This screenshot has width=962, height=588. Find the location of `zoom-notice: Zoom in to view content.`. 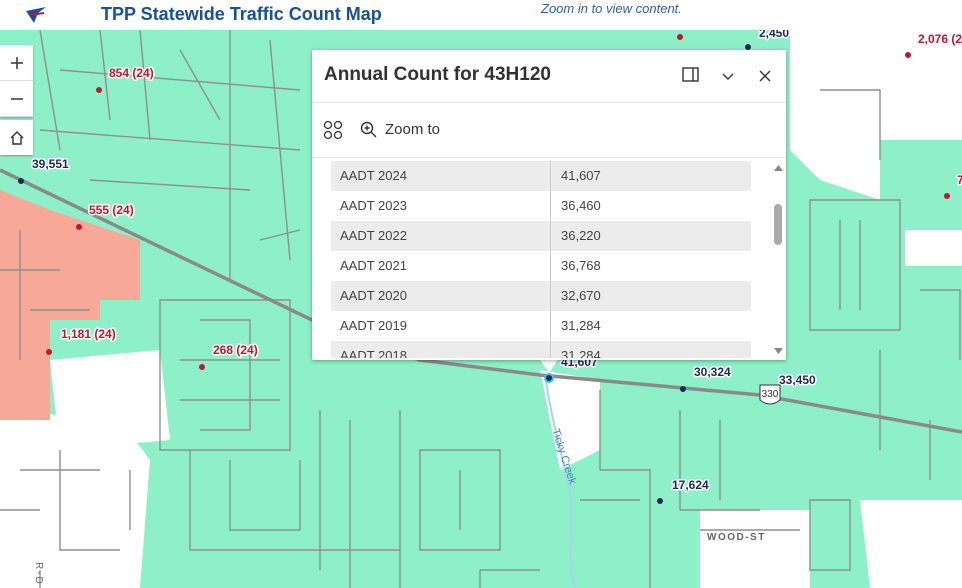

zoom-notice: Zoom in to view content. is located at coordinates (611, 8).